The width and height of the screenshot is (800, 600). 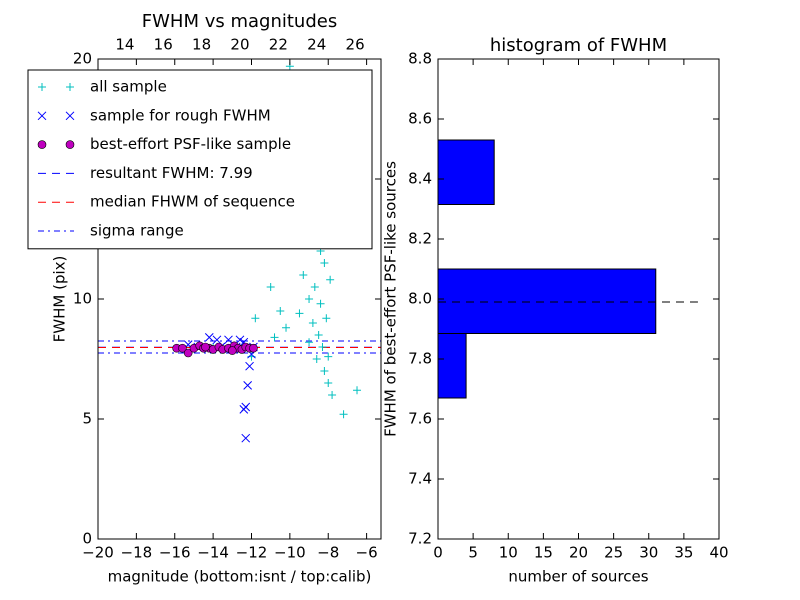 What do you see at coordinates (420, 479) in the screenshot?
I see `y-tick-label: 7.4` at bounding box center [420, 479].